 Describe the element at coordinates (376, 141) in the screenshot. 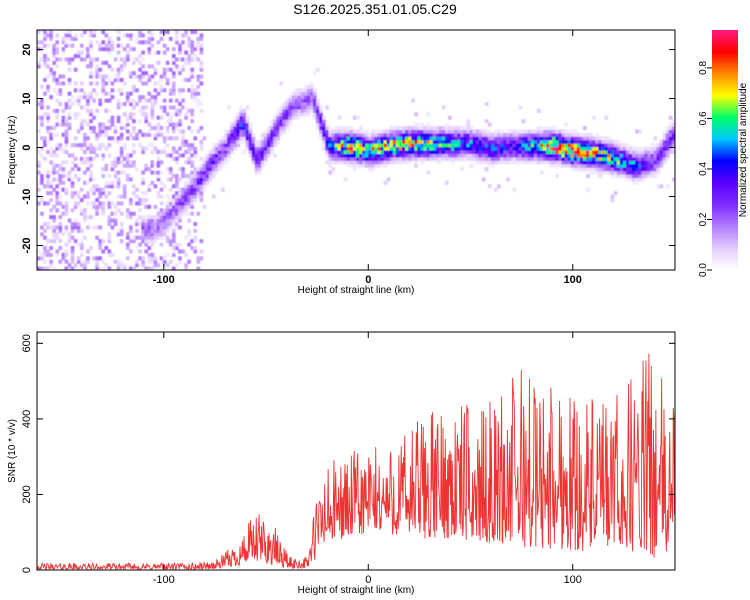

I see `heatmap-cell-2027` at that location.